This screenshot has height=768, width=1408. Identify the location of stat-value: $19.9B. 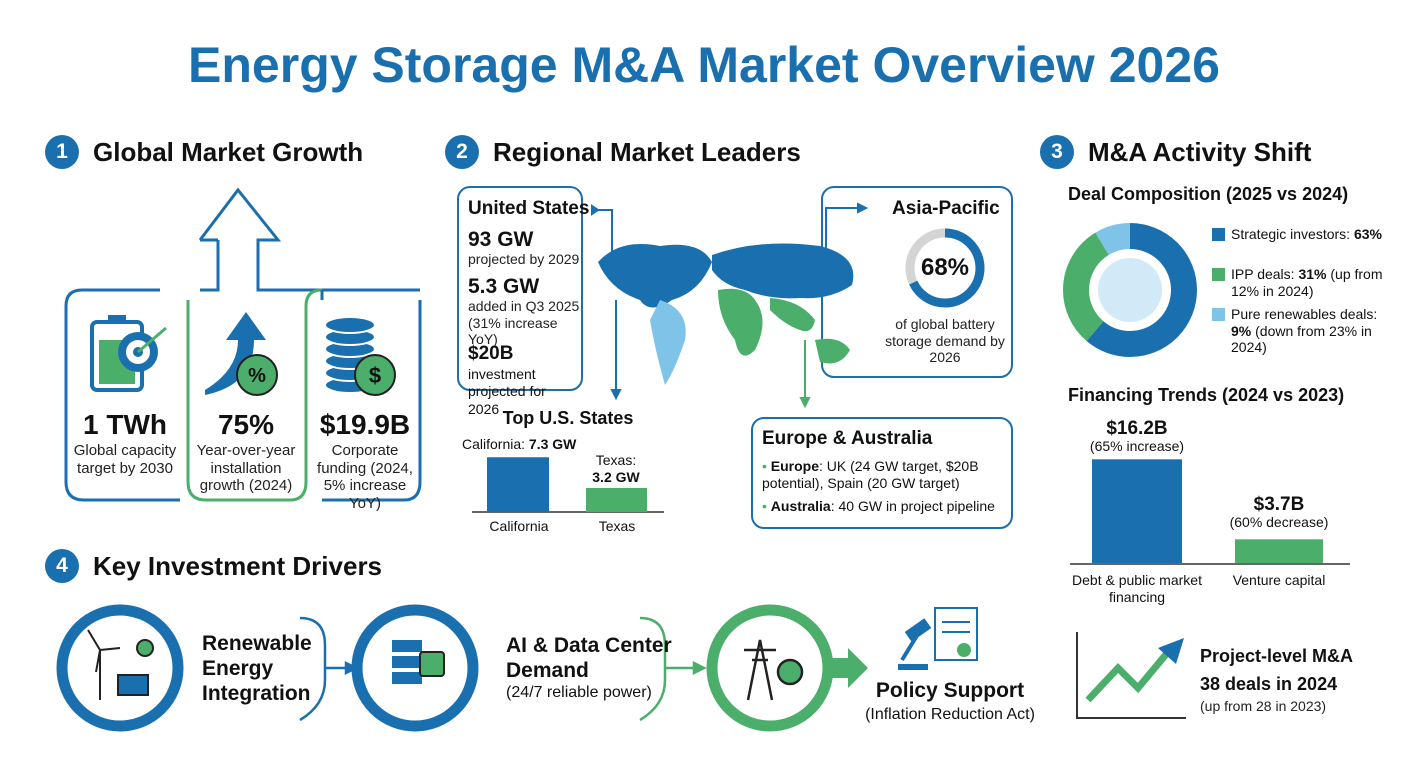
(365, 424).